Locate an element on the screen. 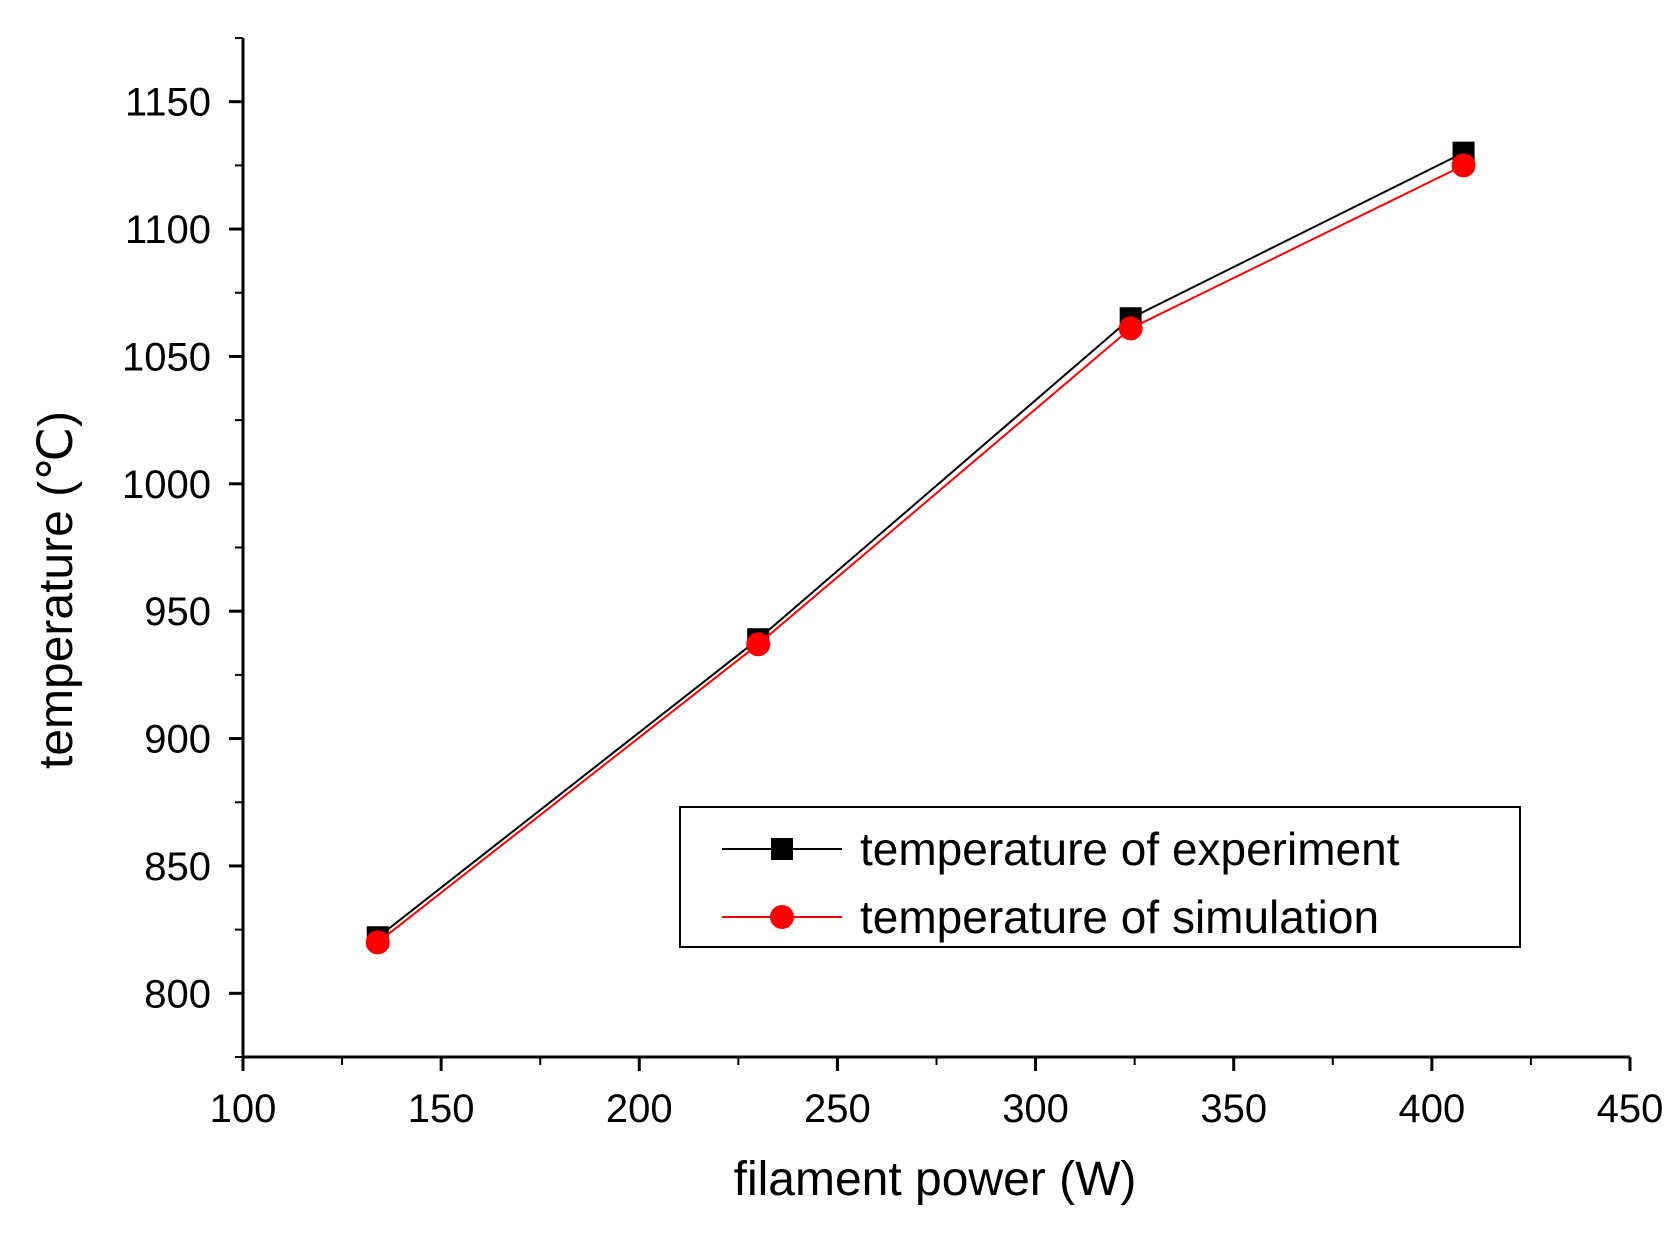 The image size is (1676, 1243). x-tick-label: 150 is located at coordinates (441, 1109).